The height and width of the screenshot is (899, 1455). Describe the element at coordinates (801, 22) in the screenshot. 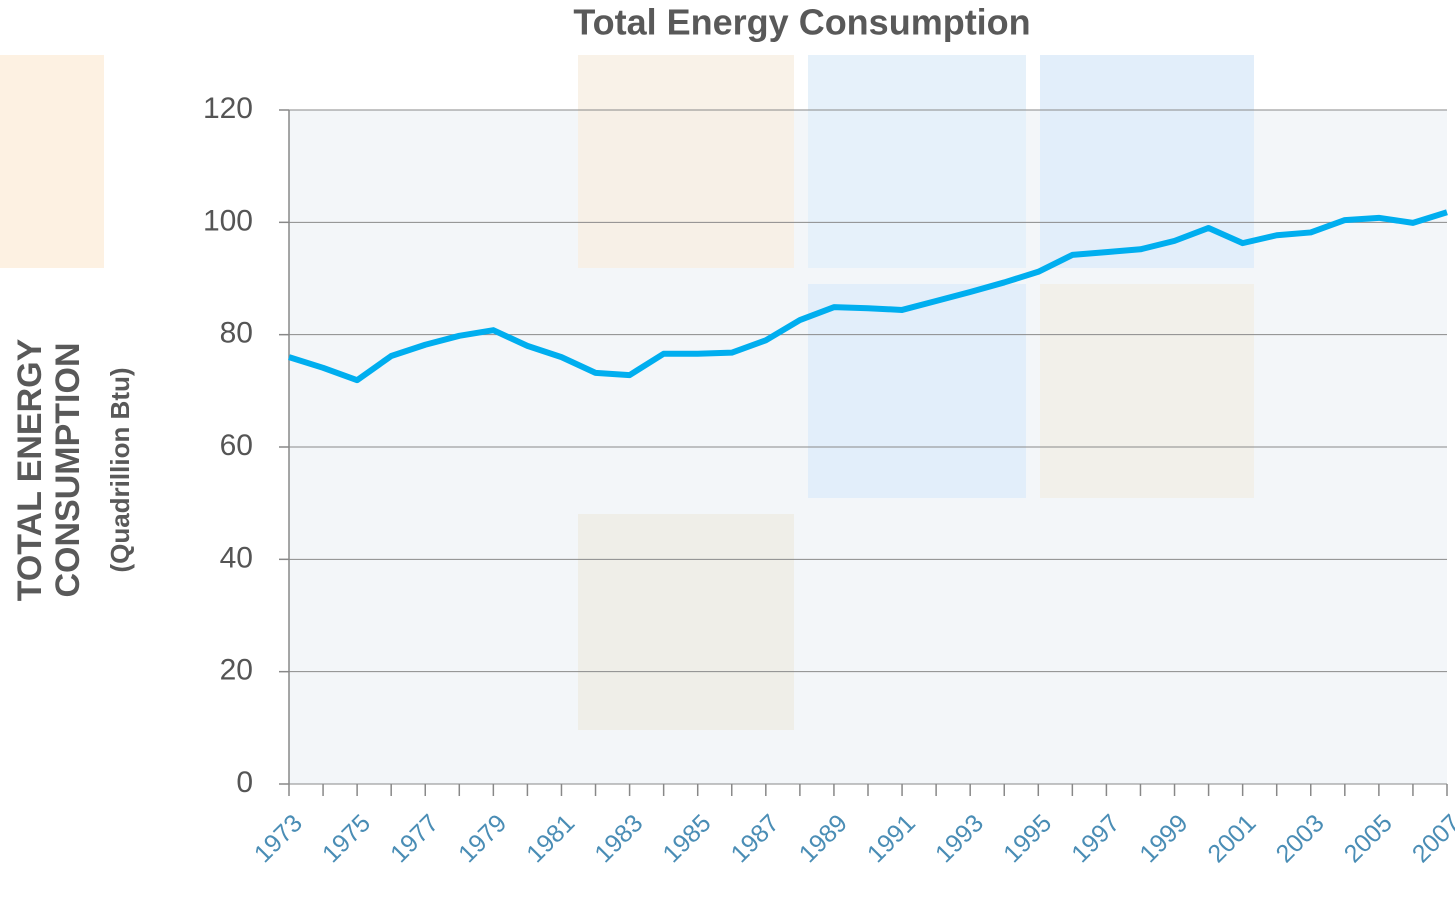

I see `chart-title: Total Energy Consumption` at that location.